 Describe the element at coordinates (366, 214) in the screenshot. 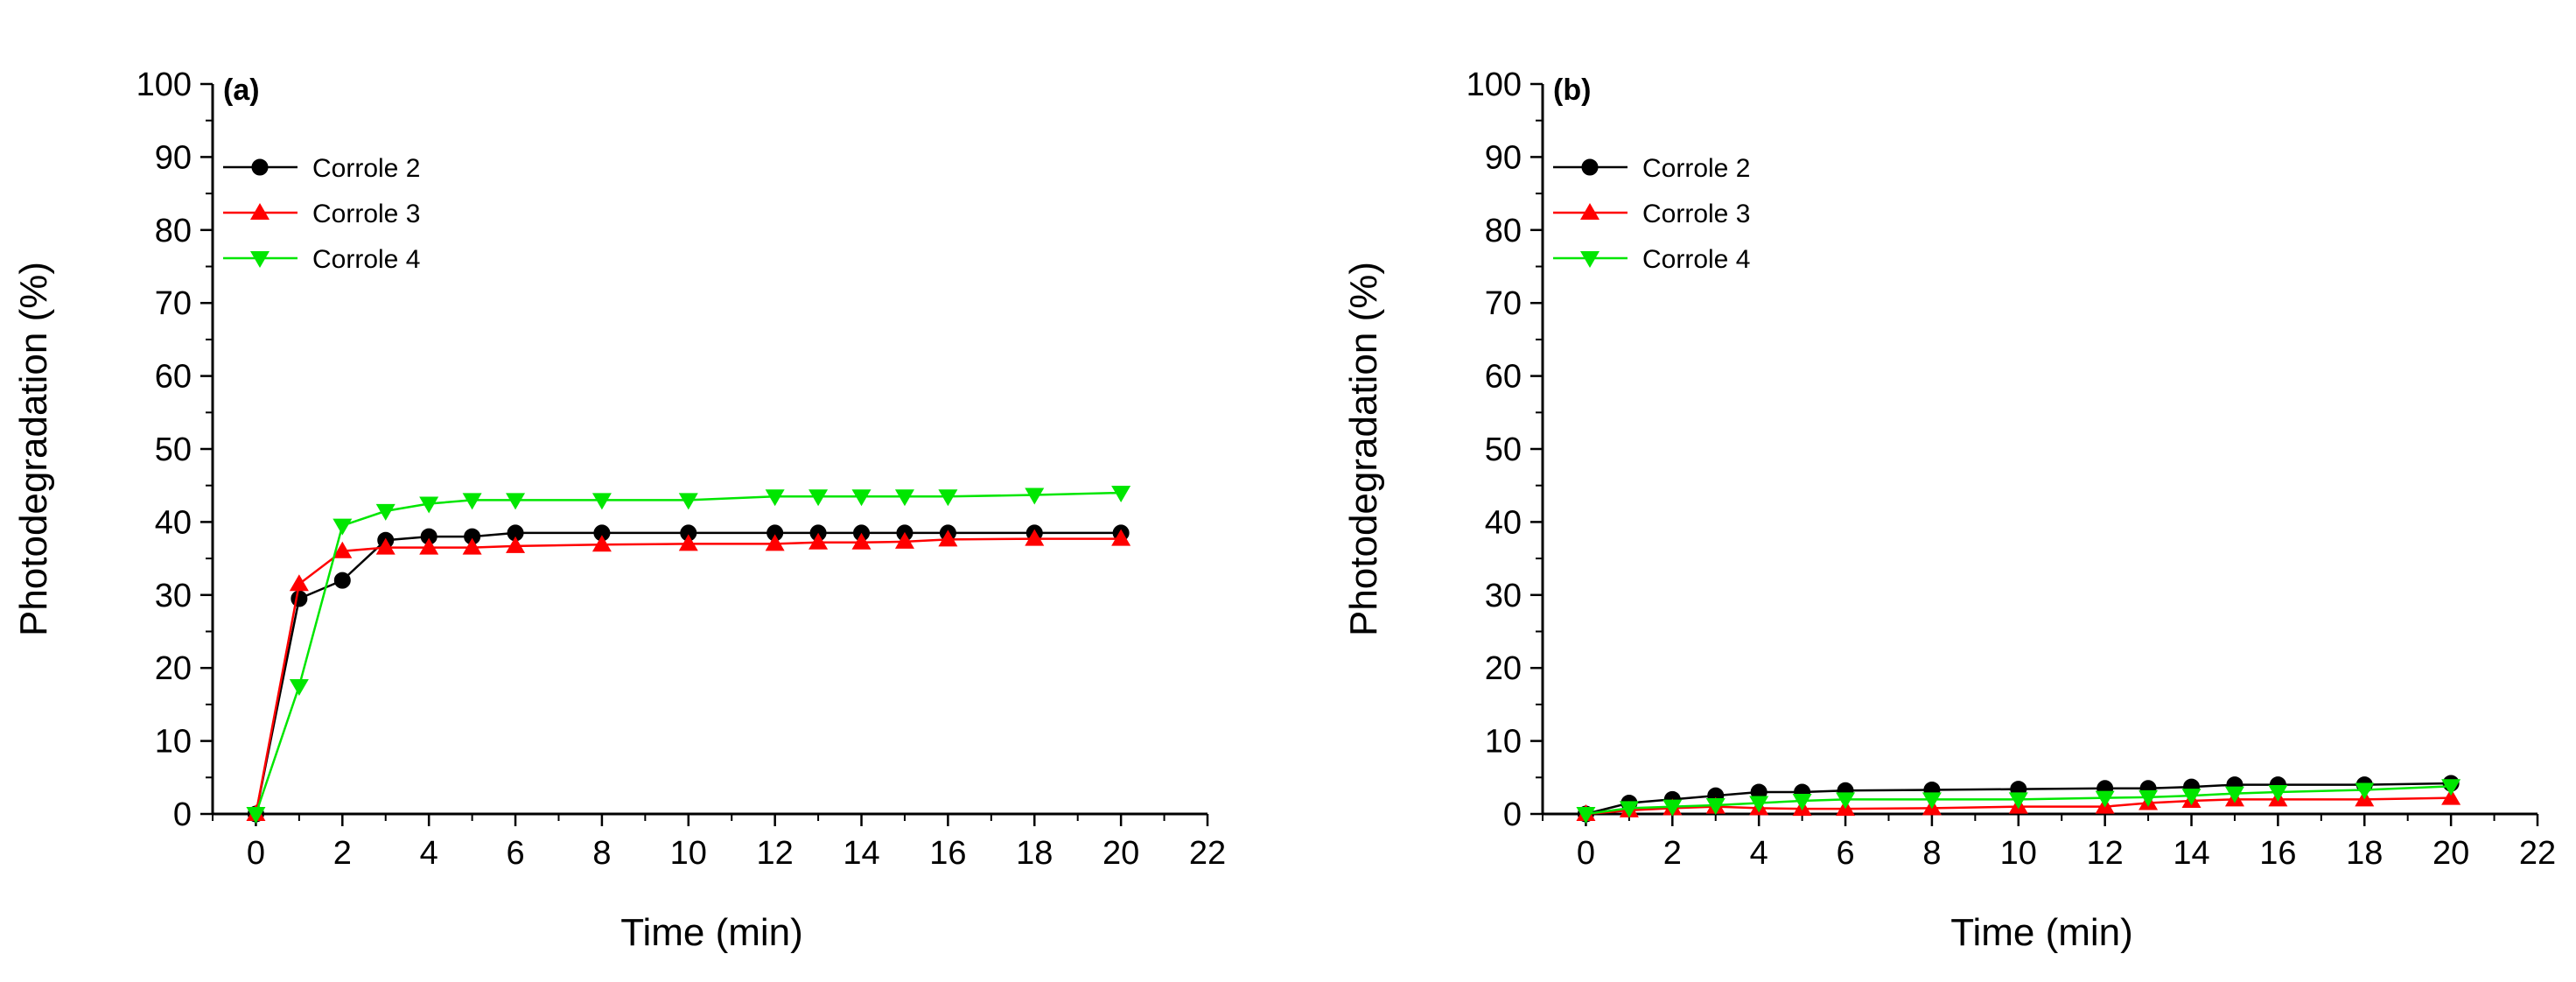

I see `legend-label: Corrole 3` at that location.